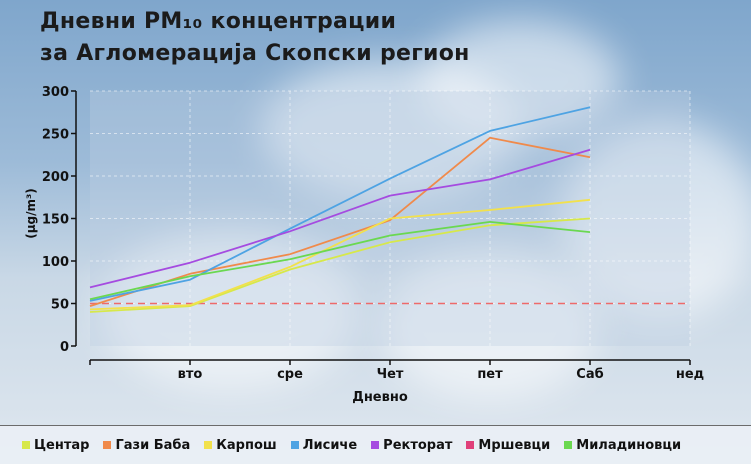 The width and height of the screenshot is (751, 464). I want to click on legend-label: Карпош, so click(246, 445).